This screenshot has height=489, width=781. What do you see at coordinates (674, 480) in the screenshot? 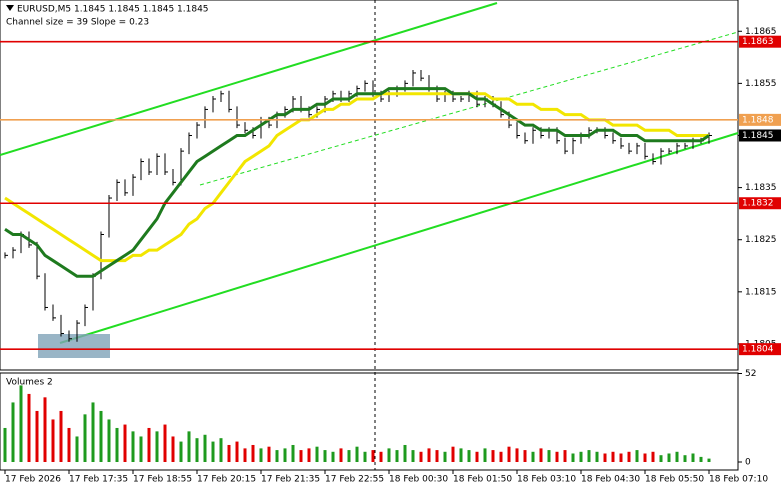
I see `x-tick-label: 18 Feb 05:50` at bounding box center [674, 480].